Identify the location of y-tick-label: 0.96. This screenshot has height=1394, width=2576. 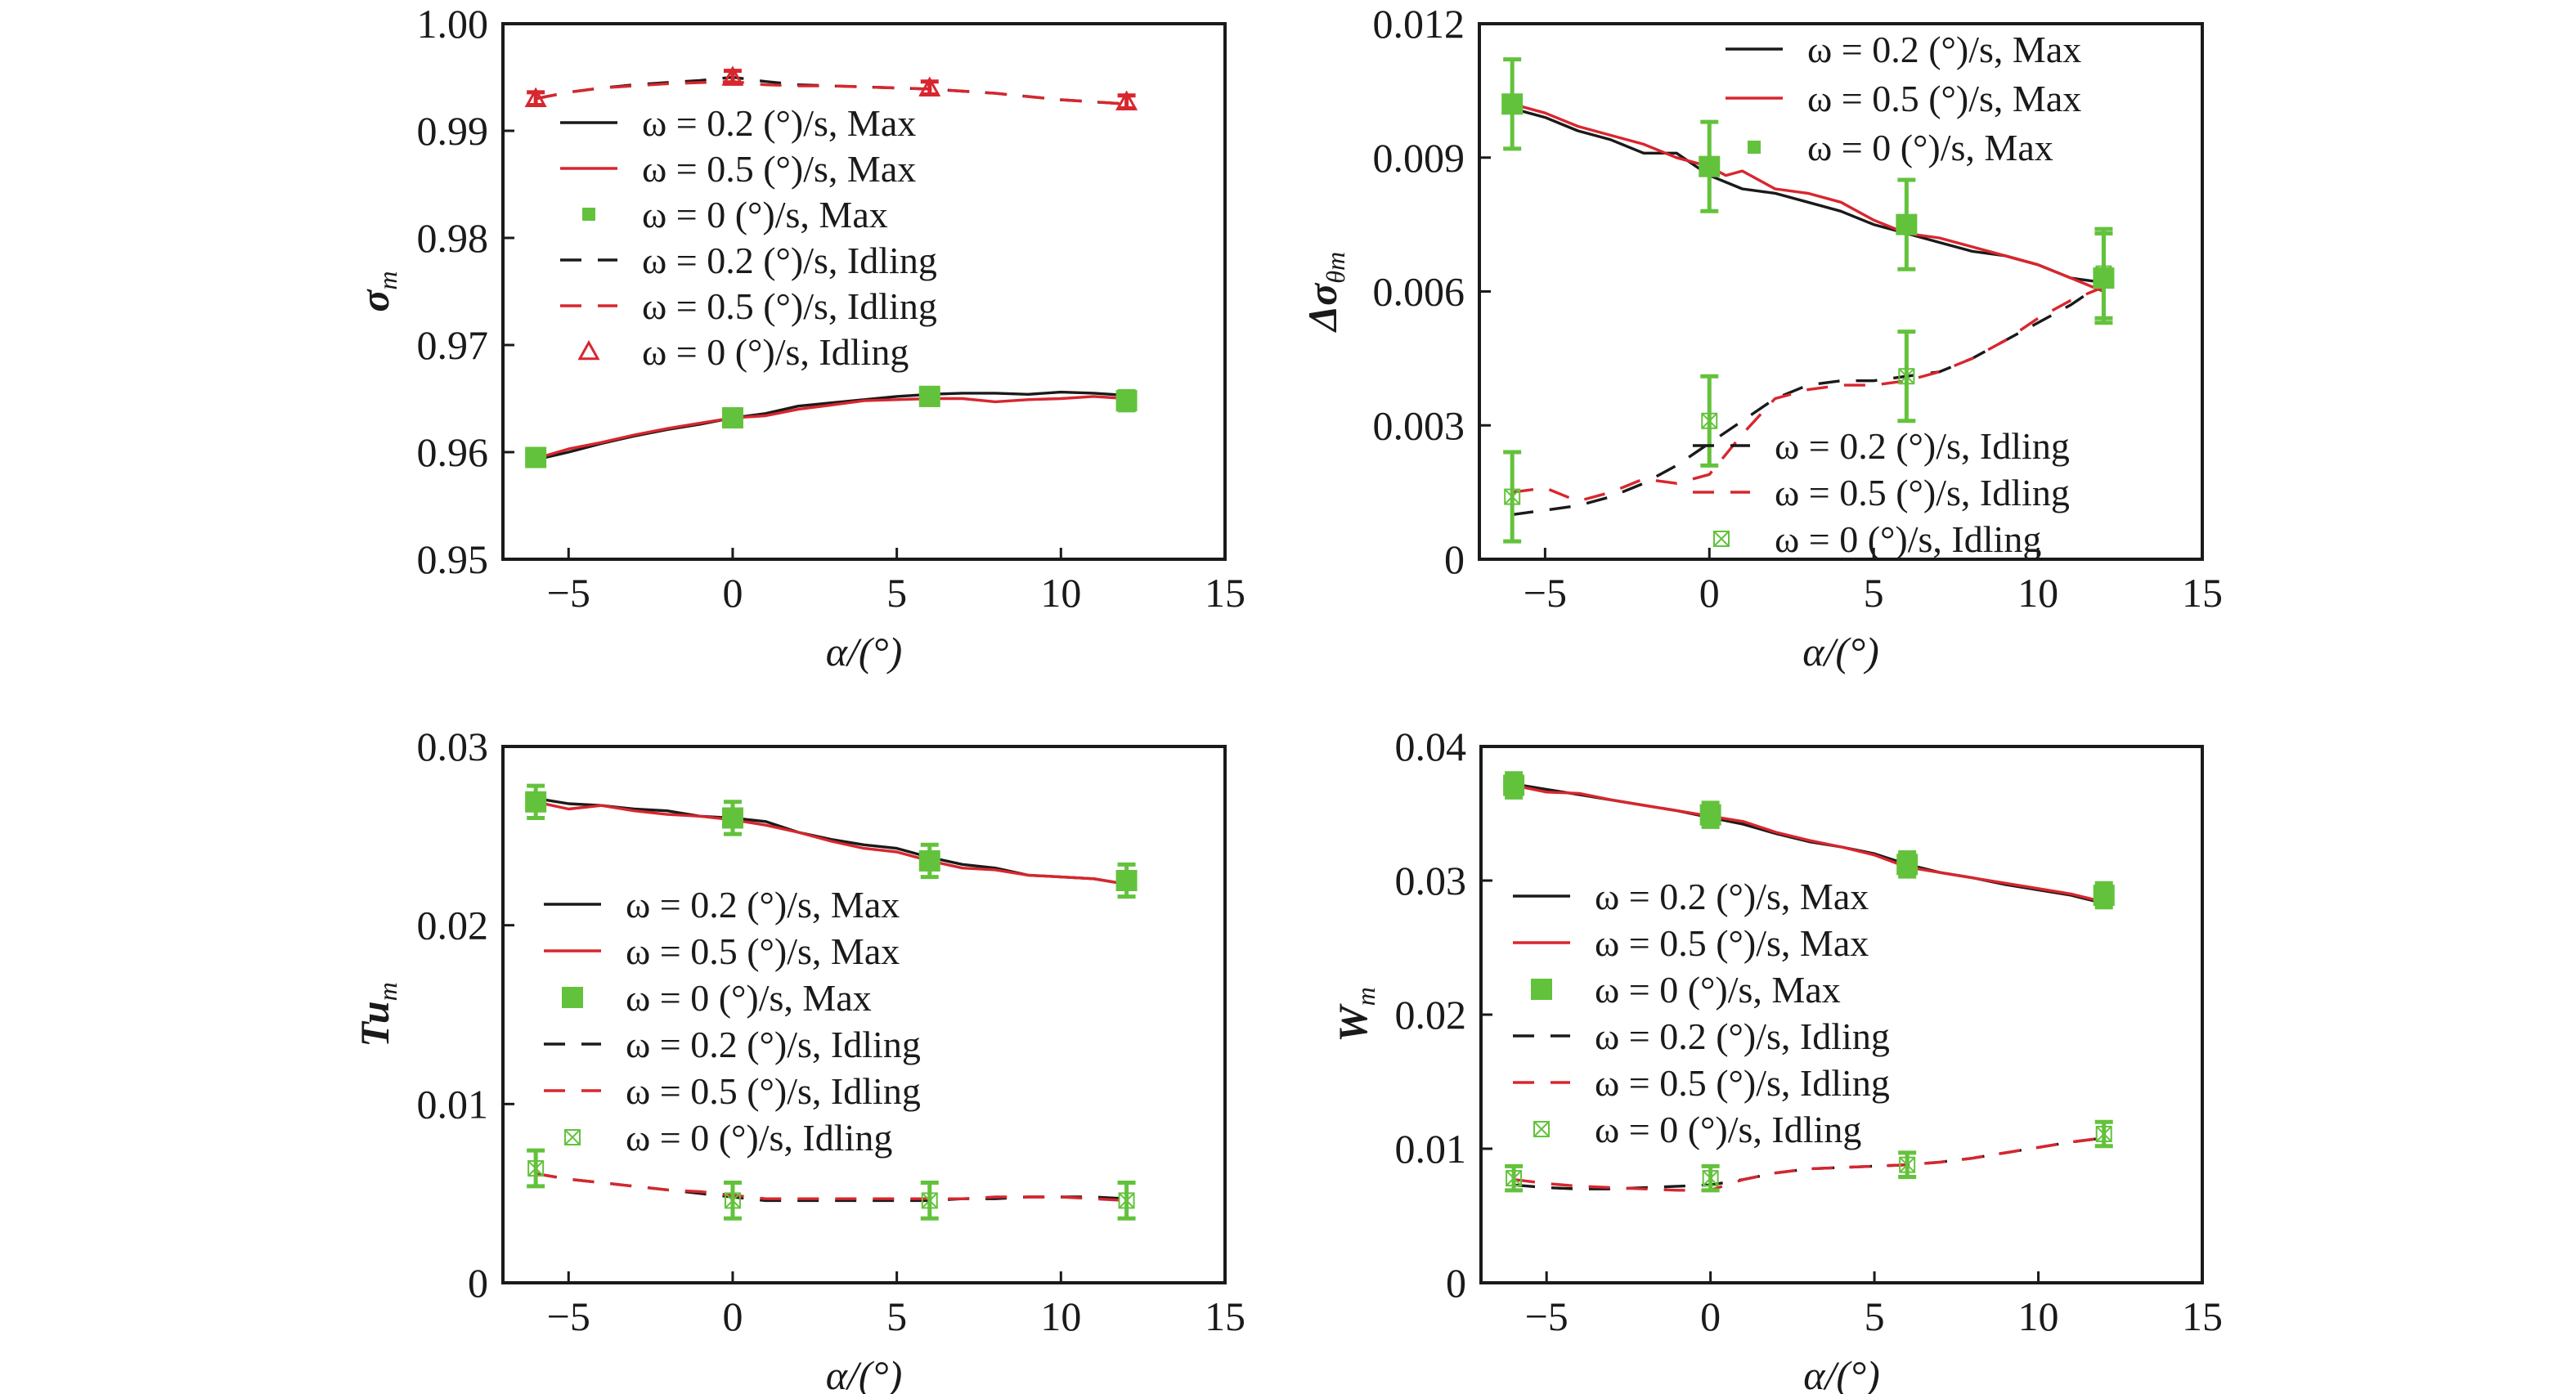
(453, 452).